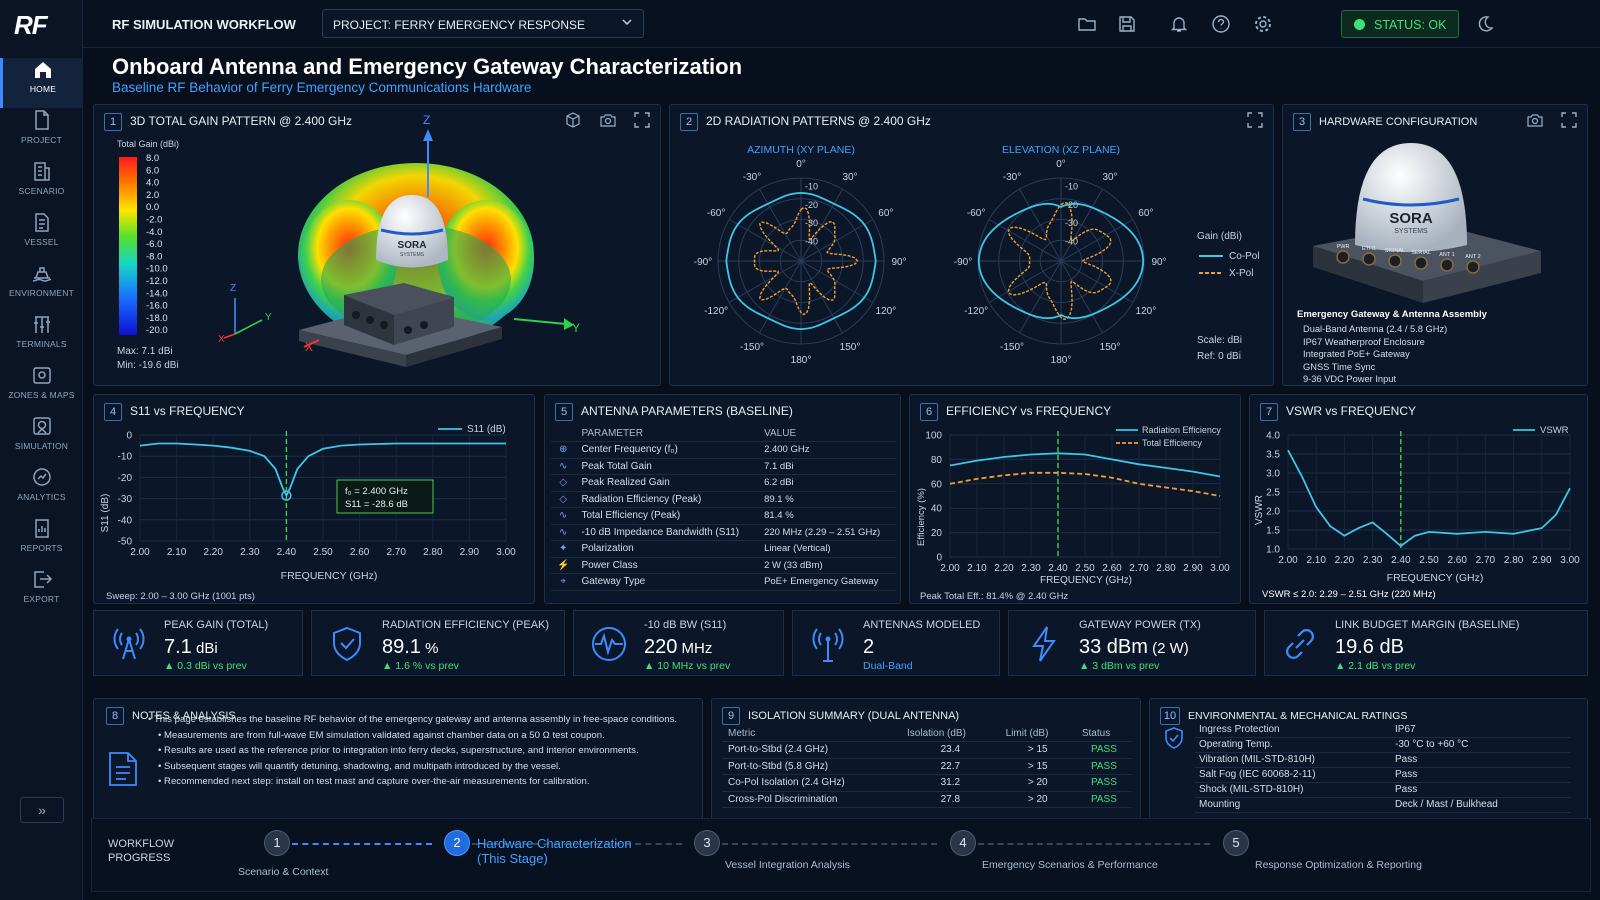 Image resolution: width=1600 pixels, height=900 pixels. What do you see at coordinates (687, 411) in the screenshot?
I see `panel-title: ANTENNA PARAMETERS (BASELINE)` at bounding box center [687, 411].